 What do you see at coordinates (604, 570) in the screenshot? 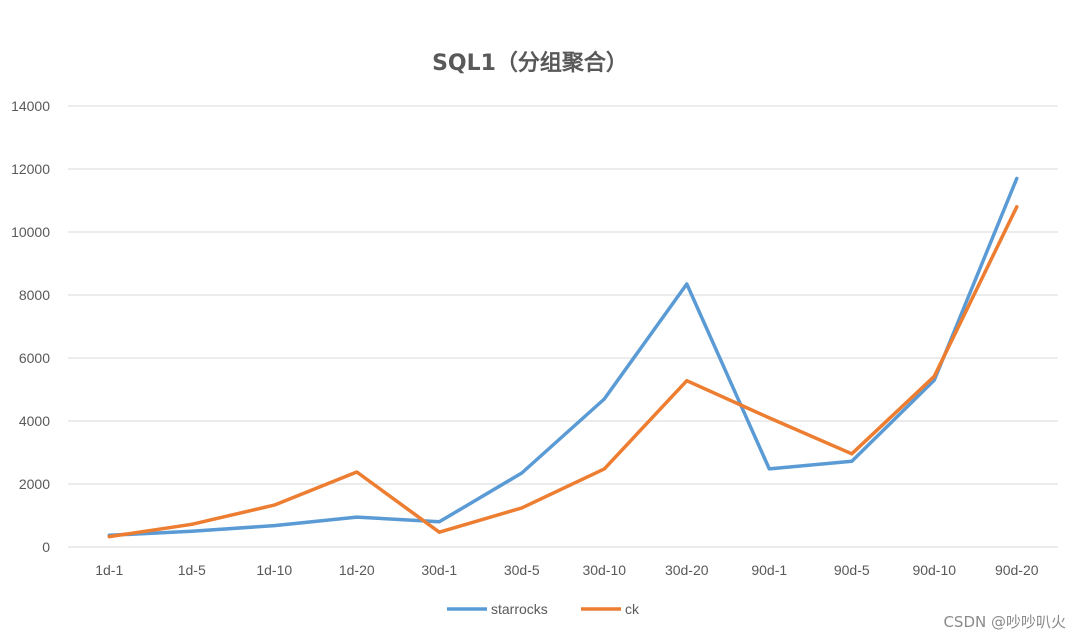
I see `x-tick-label: 30d-10` at bounding box center [604, 570].